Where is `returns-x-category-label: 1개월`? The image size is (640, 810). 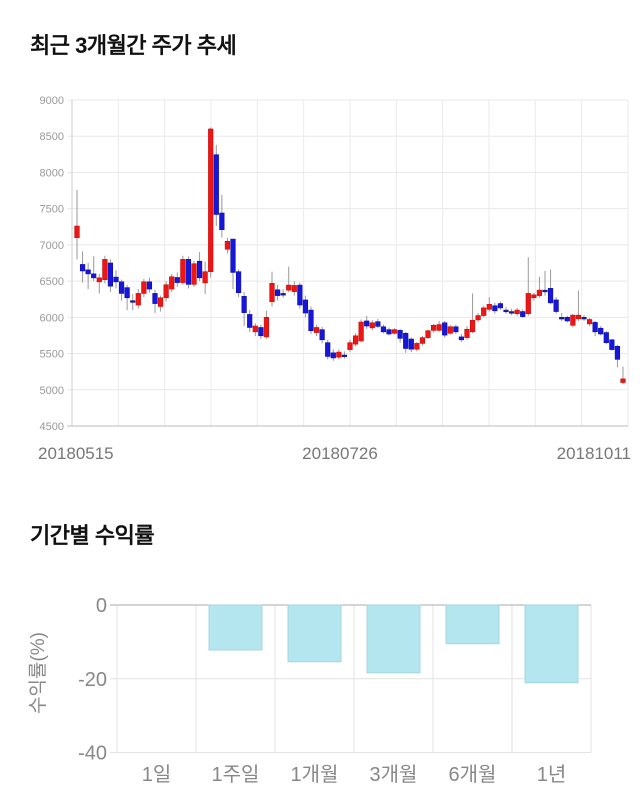
returns-x-category-label: 1개월 is located at coordinates (315, 774).